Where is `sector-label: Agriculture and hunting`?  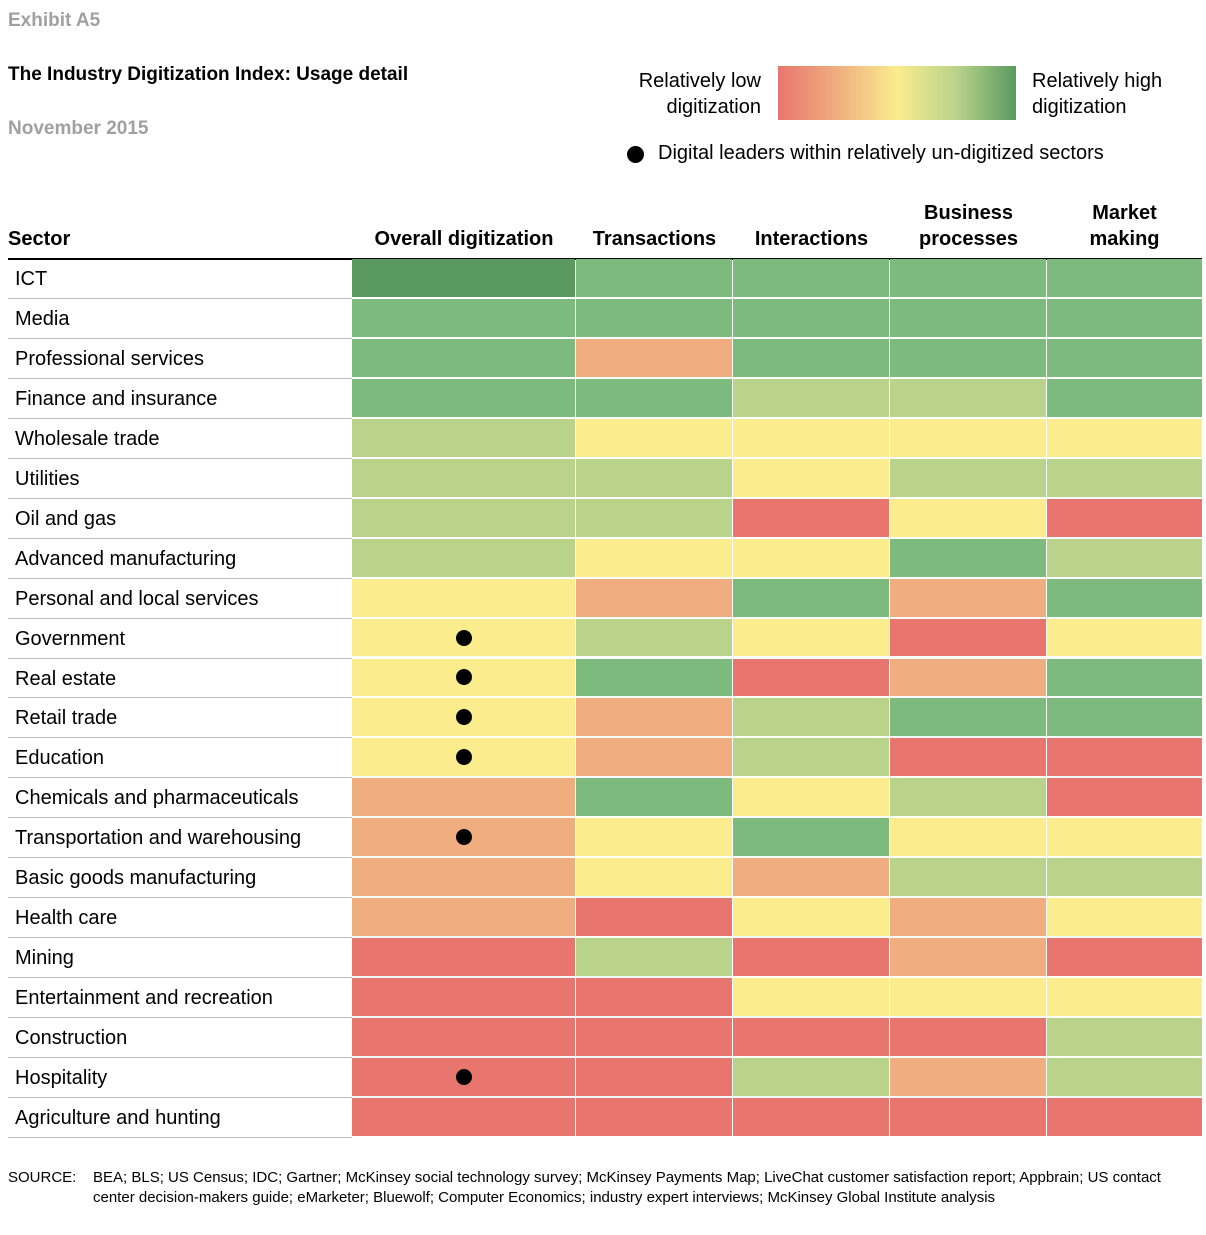
sector-label: Agriculture and hunting is located at coordinates (118, 1117).